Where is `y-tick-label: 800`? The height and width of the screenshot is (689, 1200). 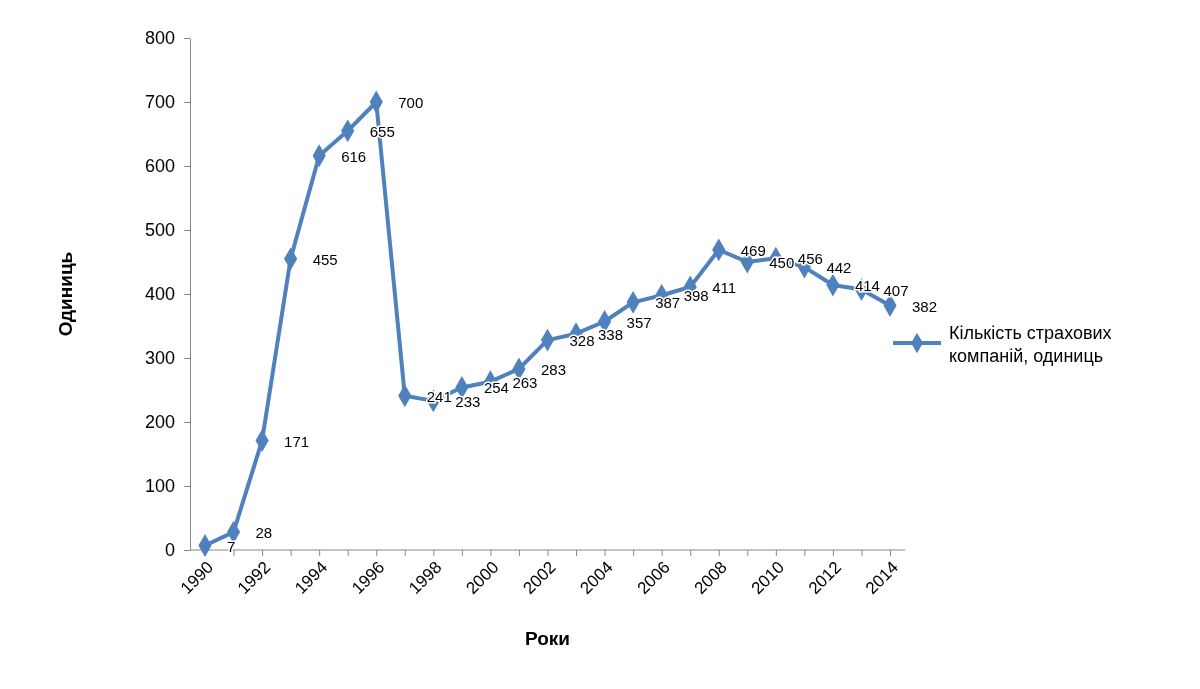
y-tick-label: 800 is located at coordinates (159, 38).